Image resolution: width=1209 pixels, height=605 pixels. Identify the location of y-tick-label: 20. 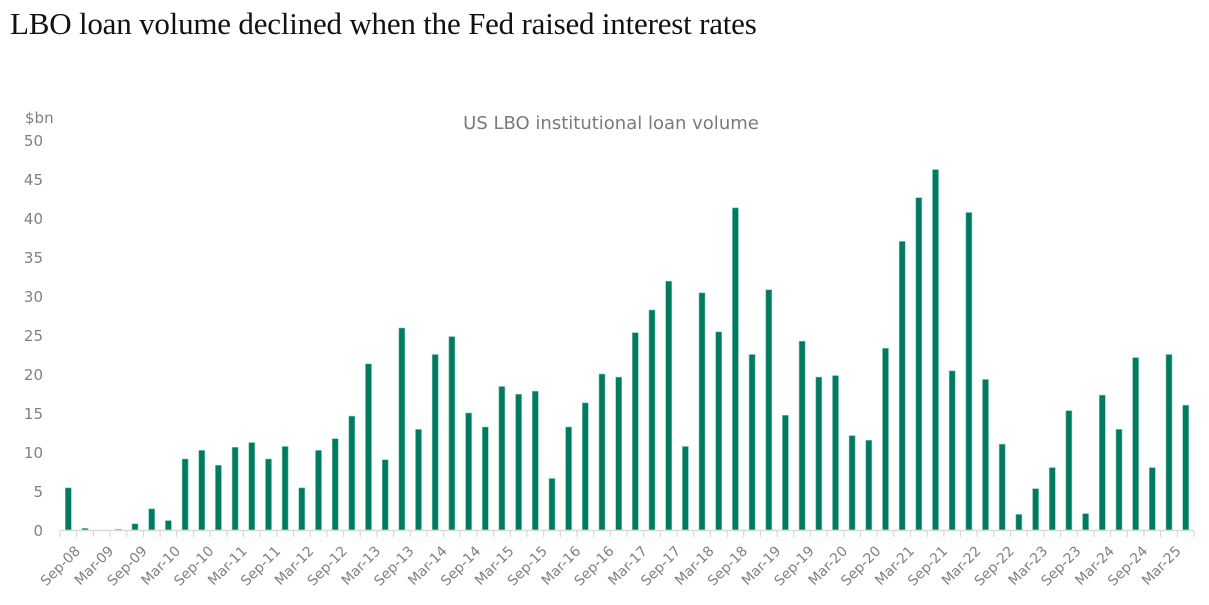
(33, 375).